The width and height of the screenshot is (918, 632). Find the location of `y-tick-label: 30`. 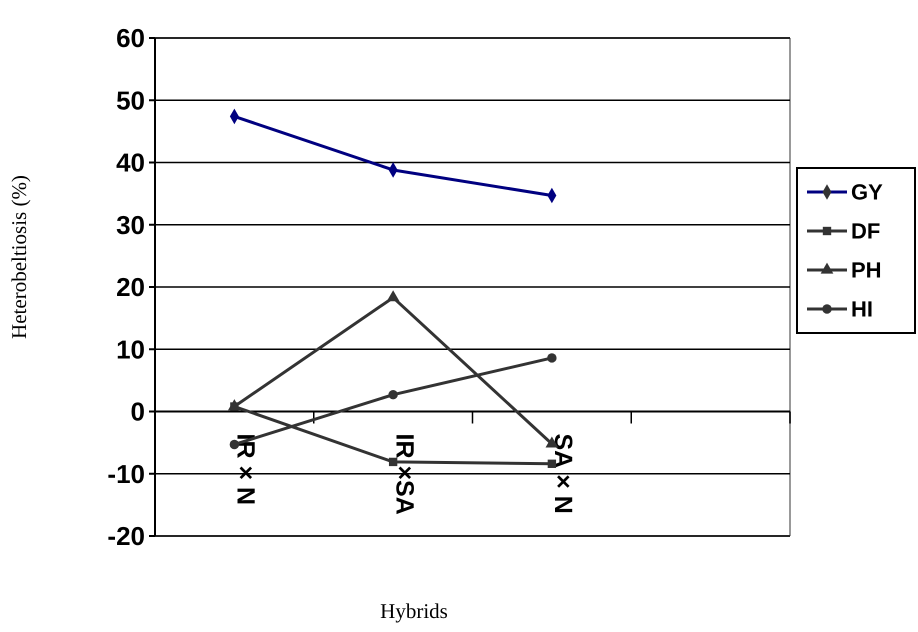

y-tick-label: 30 is located at coordinates (130, 225).